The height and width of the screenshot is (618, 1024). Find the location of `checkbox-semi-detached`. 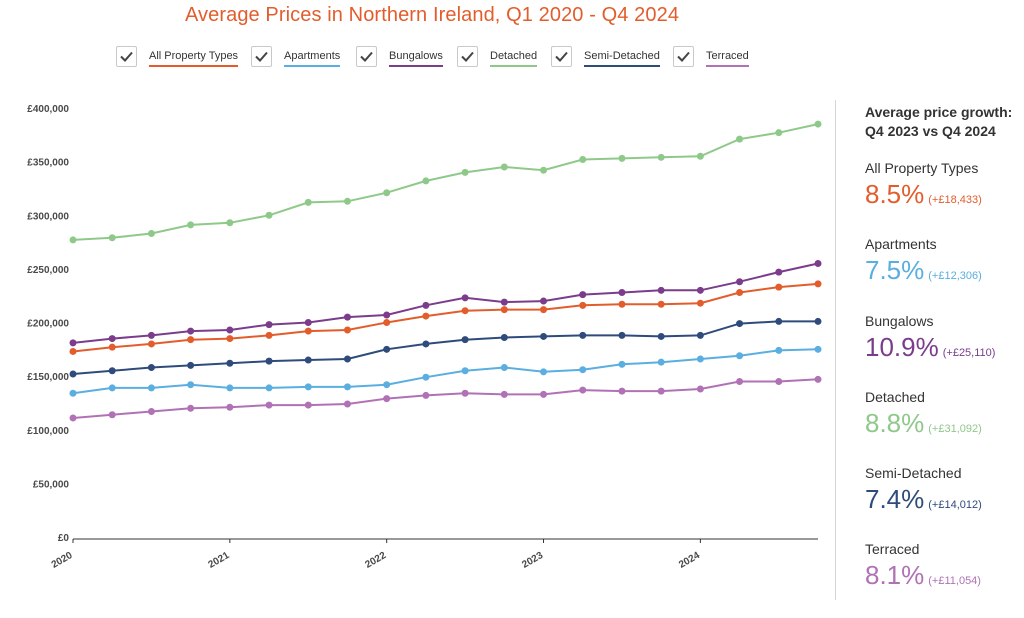

checkbox-semi-detached is located at coordinates (561, 56).